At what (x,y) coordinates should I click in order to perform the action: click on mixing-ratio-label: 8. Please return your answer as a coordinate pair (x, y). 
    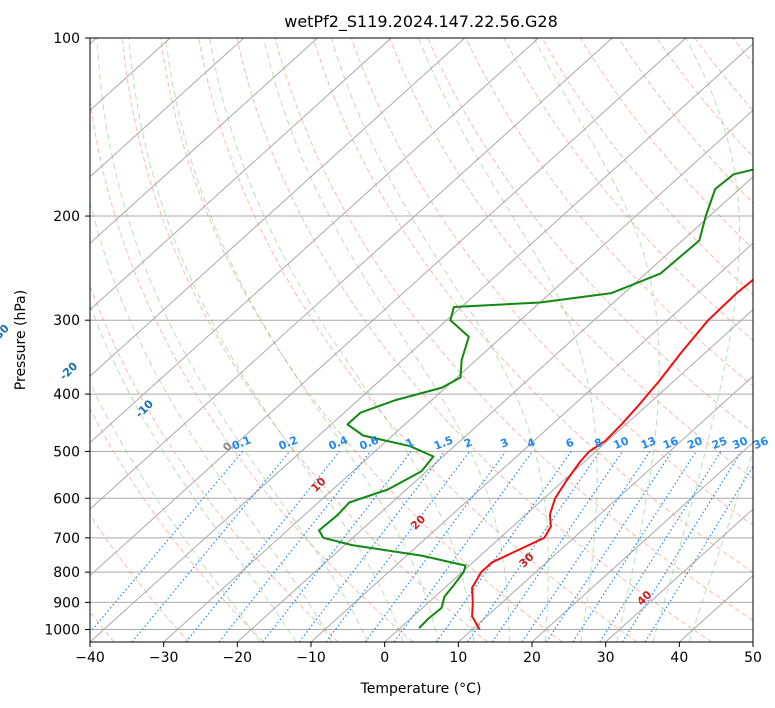
    Looking at the image, I should click on (599, 443).